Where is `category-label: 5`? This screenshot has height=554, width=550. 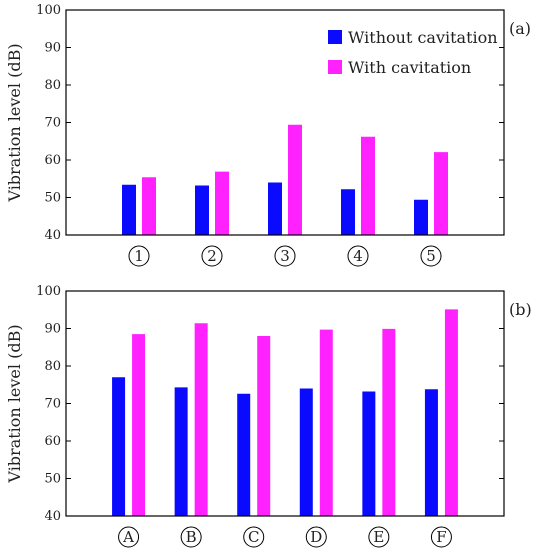 category-label: 5 is located at coordinates (431, 256).